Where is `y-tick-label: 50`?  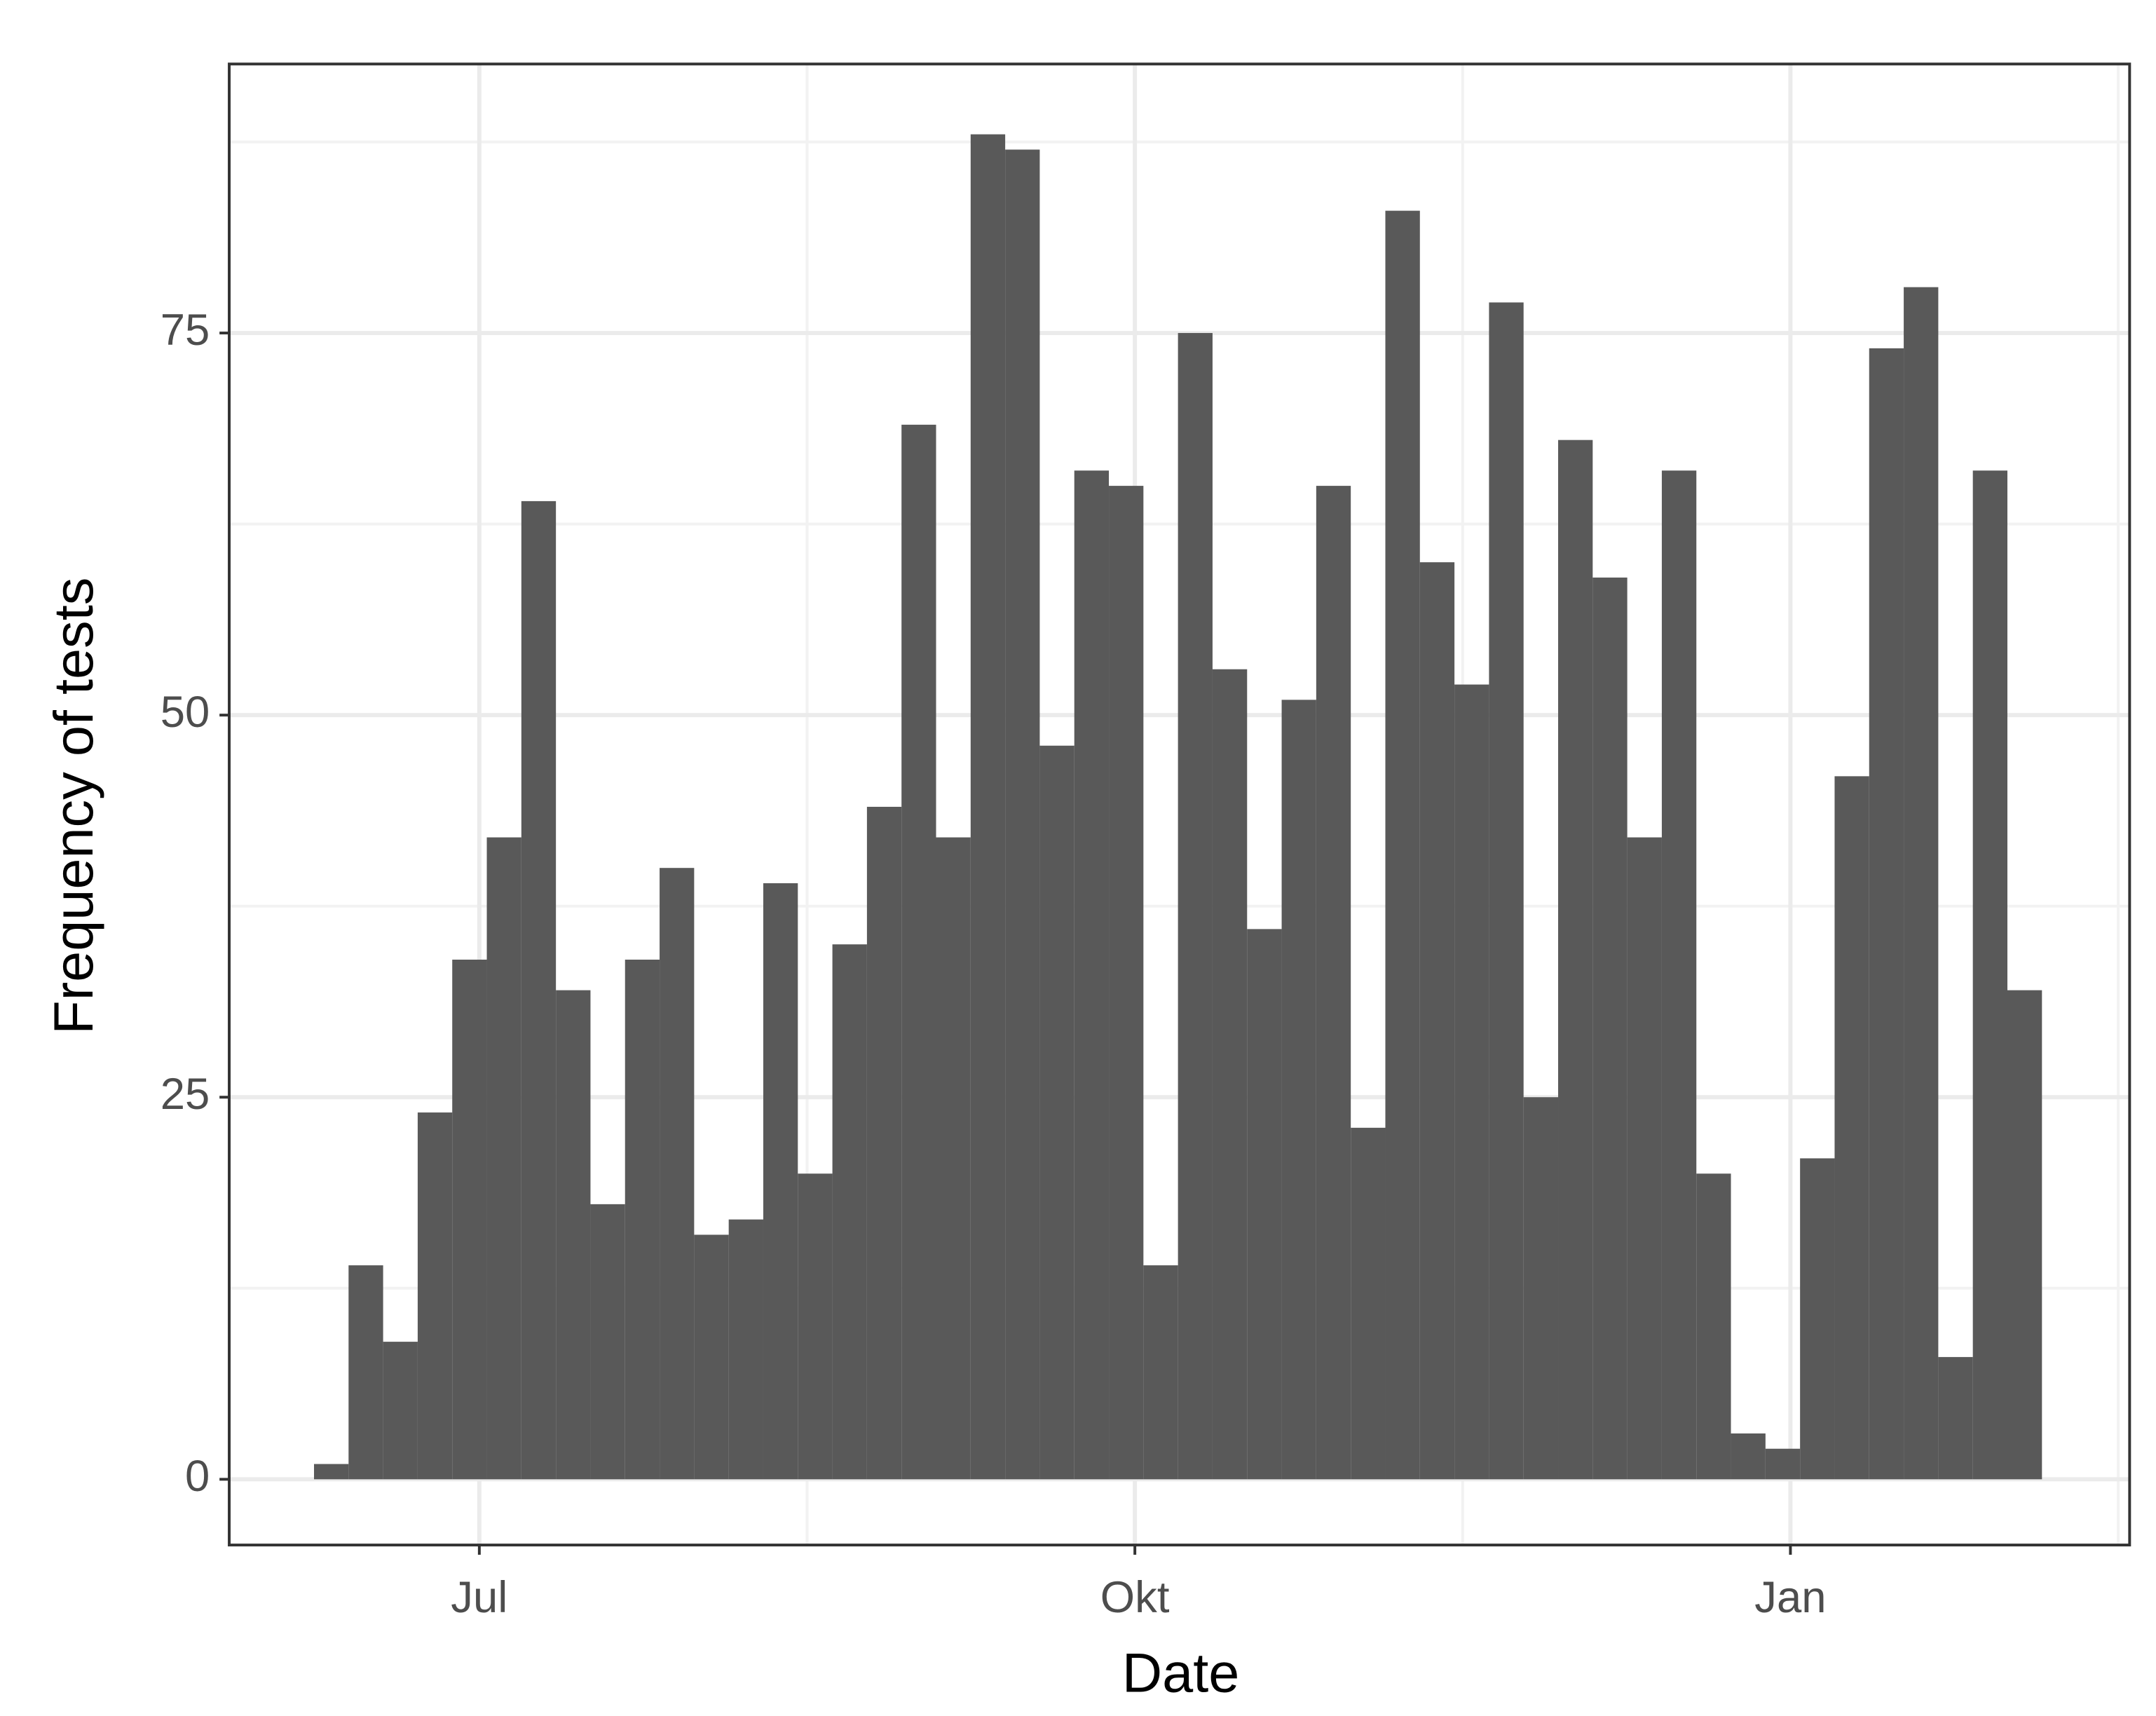
y-tick-label: 50 is located at coordinates (186, 712).